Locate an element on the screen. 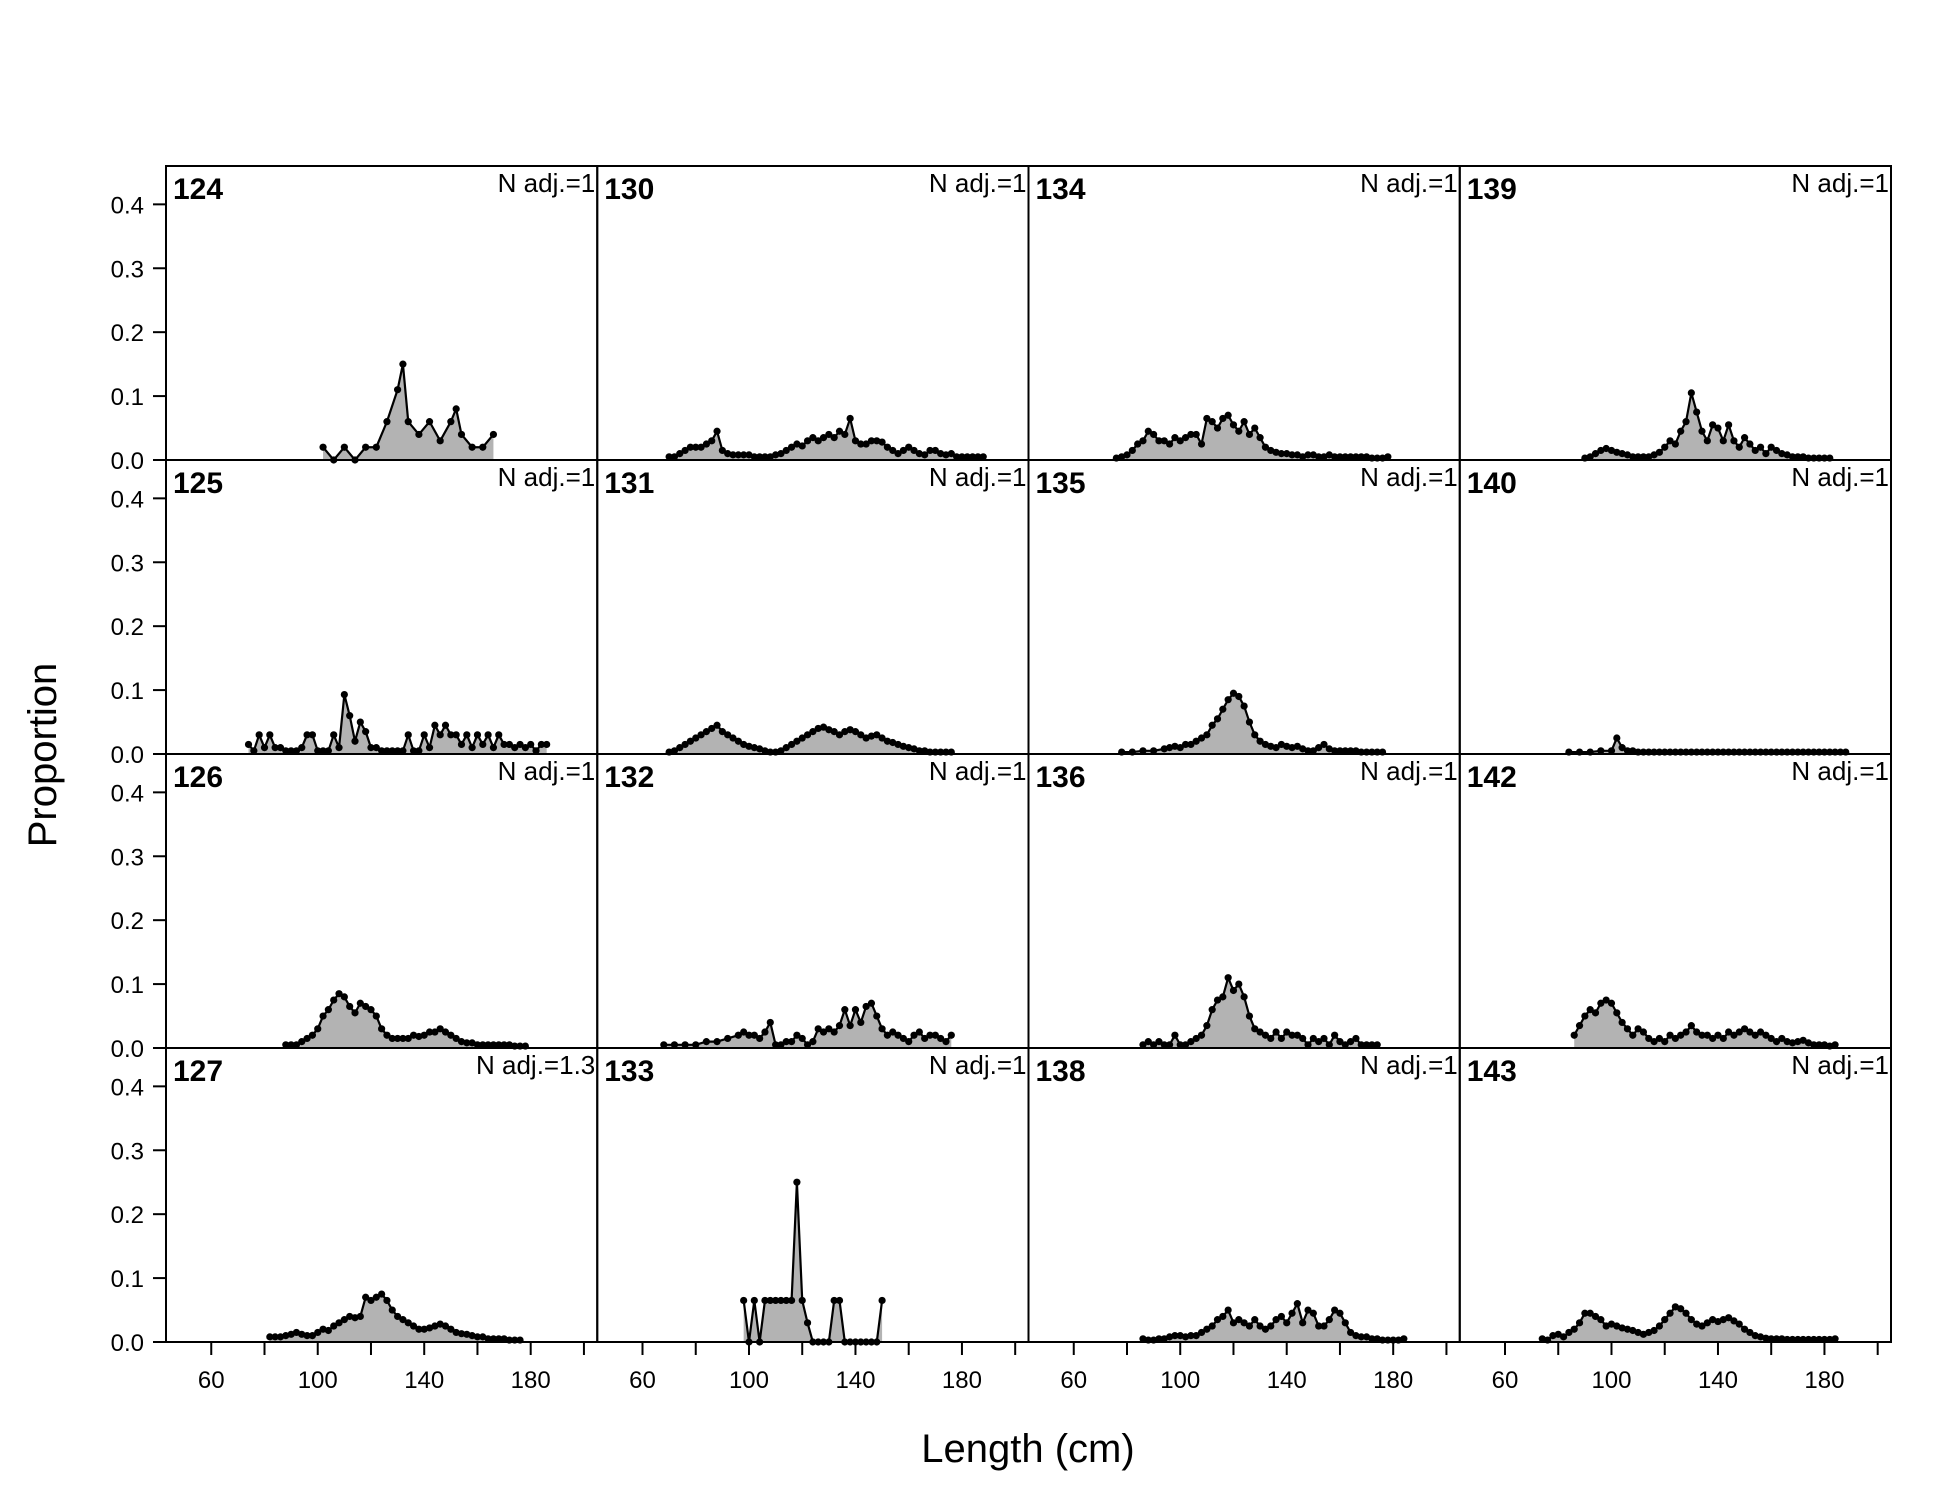 The image size is (1950, 1500). panel-label: 133 is located at coordinates (629, 1071).